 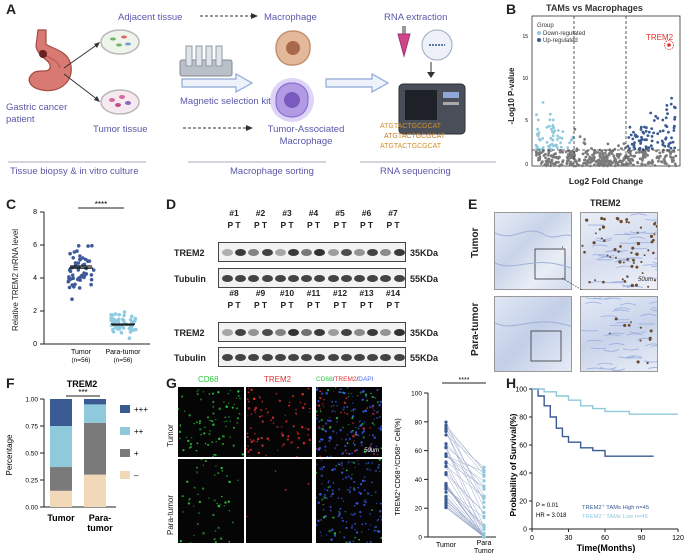 What do you see at coordinates (35, 344) in the screenshot?
I see `c-ytick-0: 0` at bounding box center [35, 344].